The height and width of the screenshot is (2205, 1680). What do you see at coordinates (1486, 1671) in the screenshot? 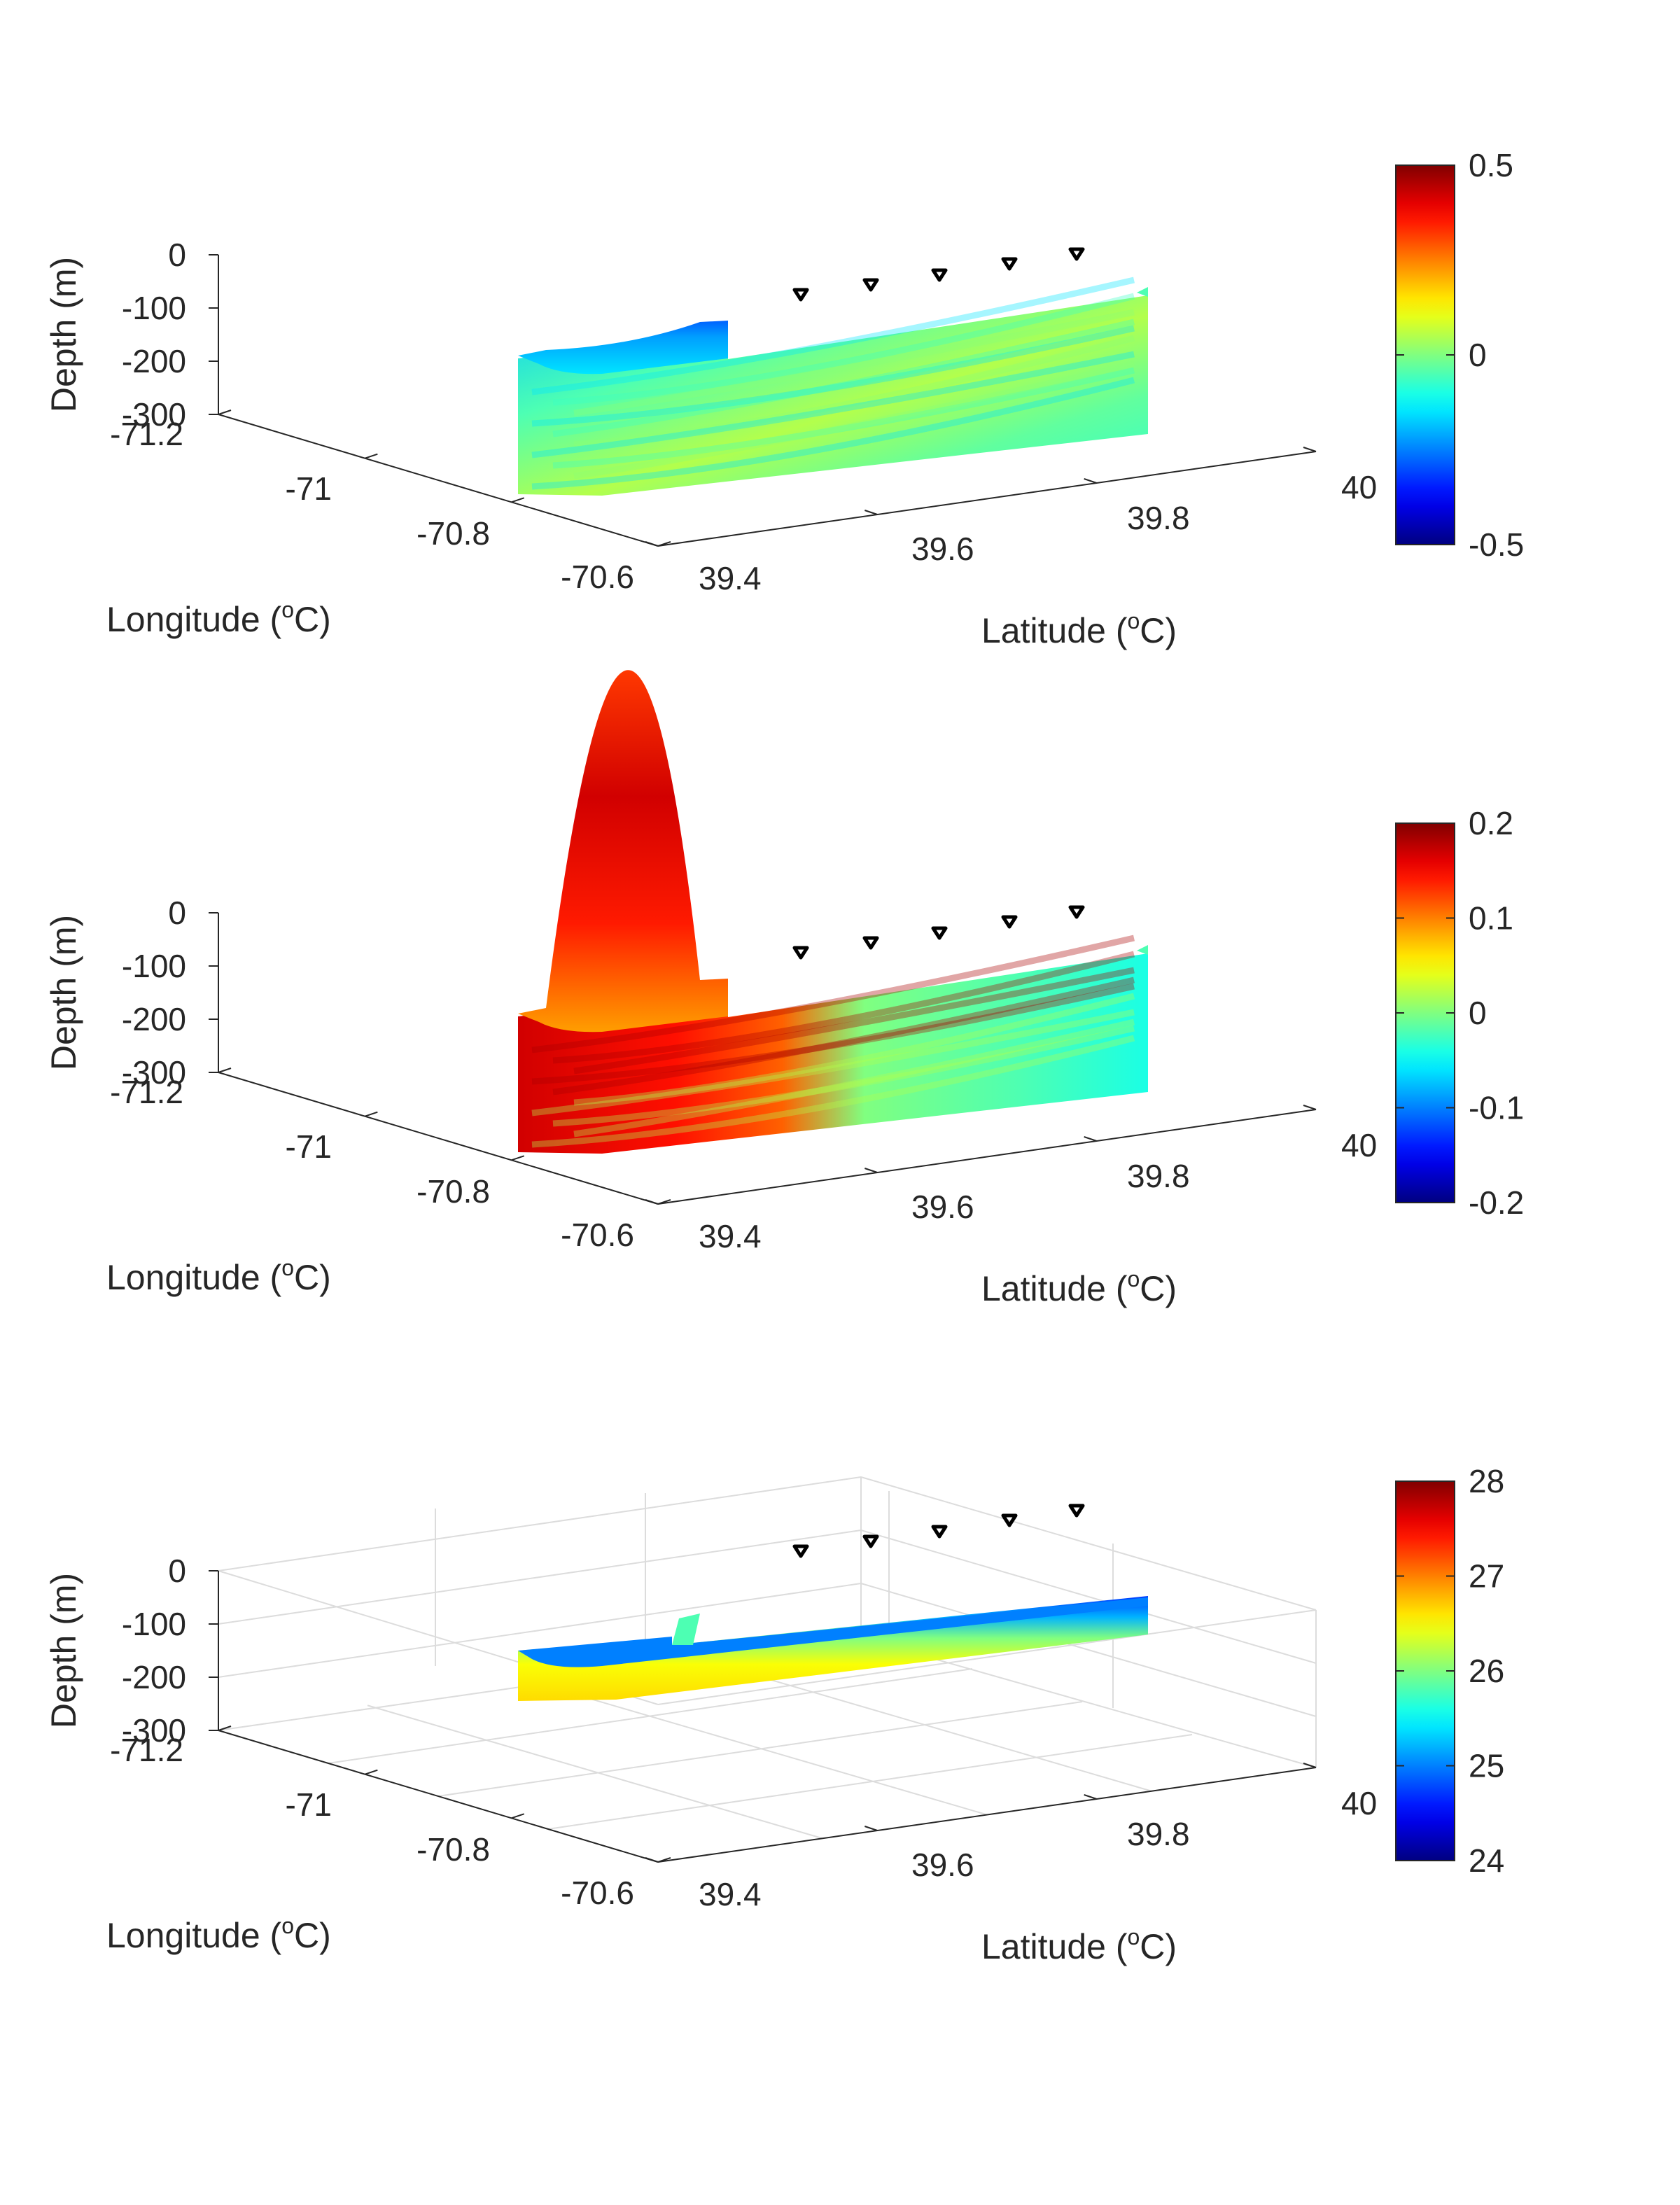
I see `colorbar-tick-label: 26` at bounding box center [1486, 1671].